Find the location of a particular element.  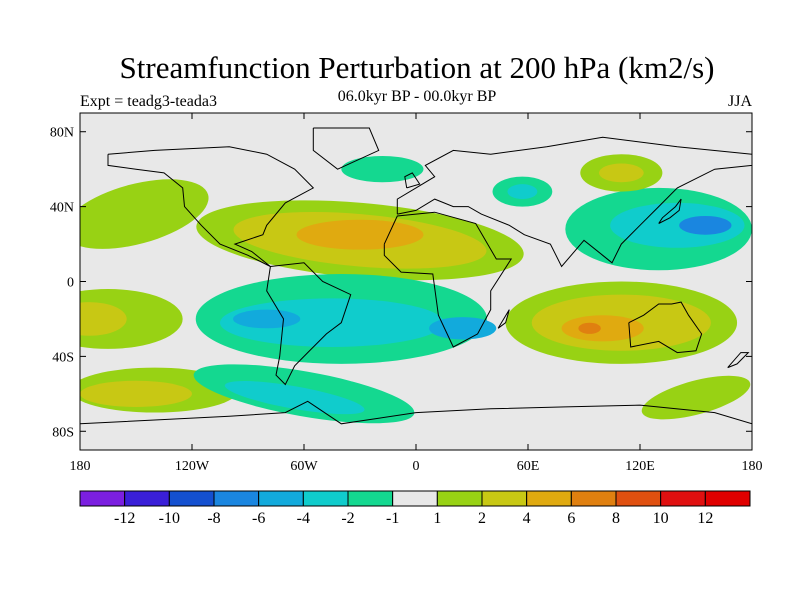

contour-drake-cyan is located at coordinates (294, 398).